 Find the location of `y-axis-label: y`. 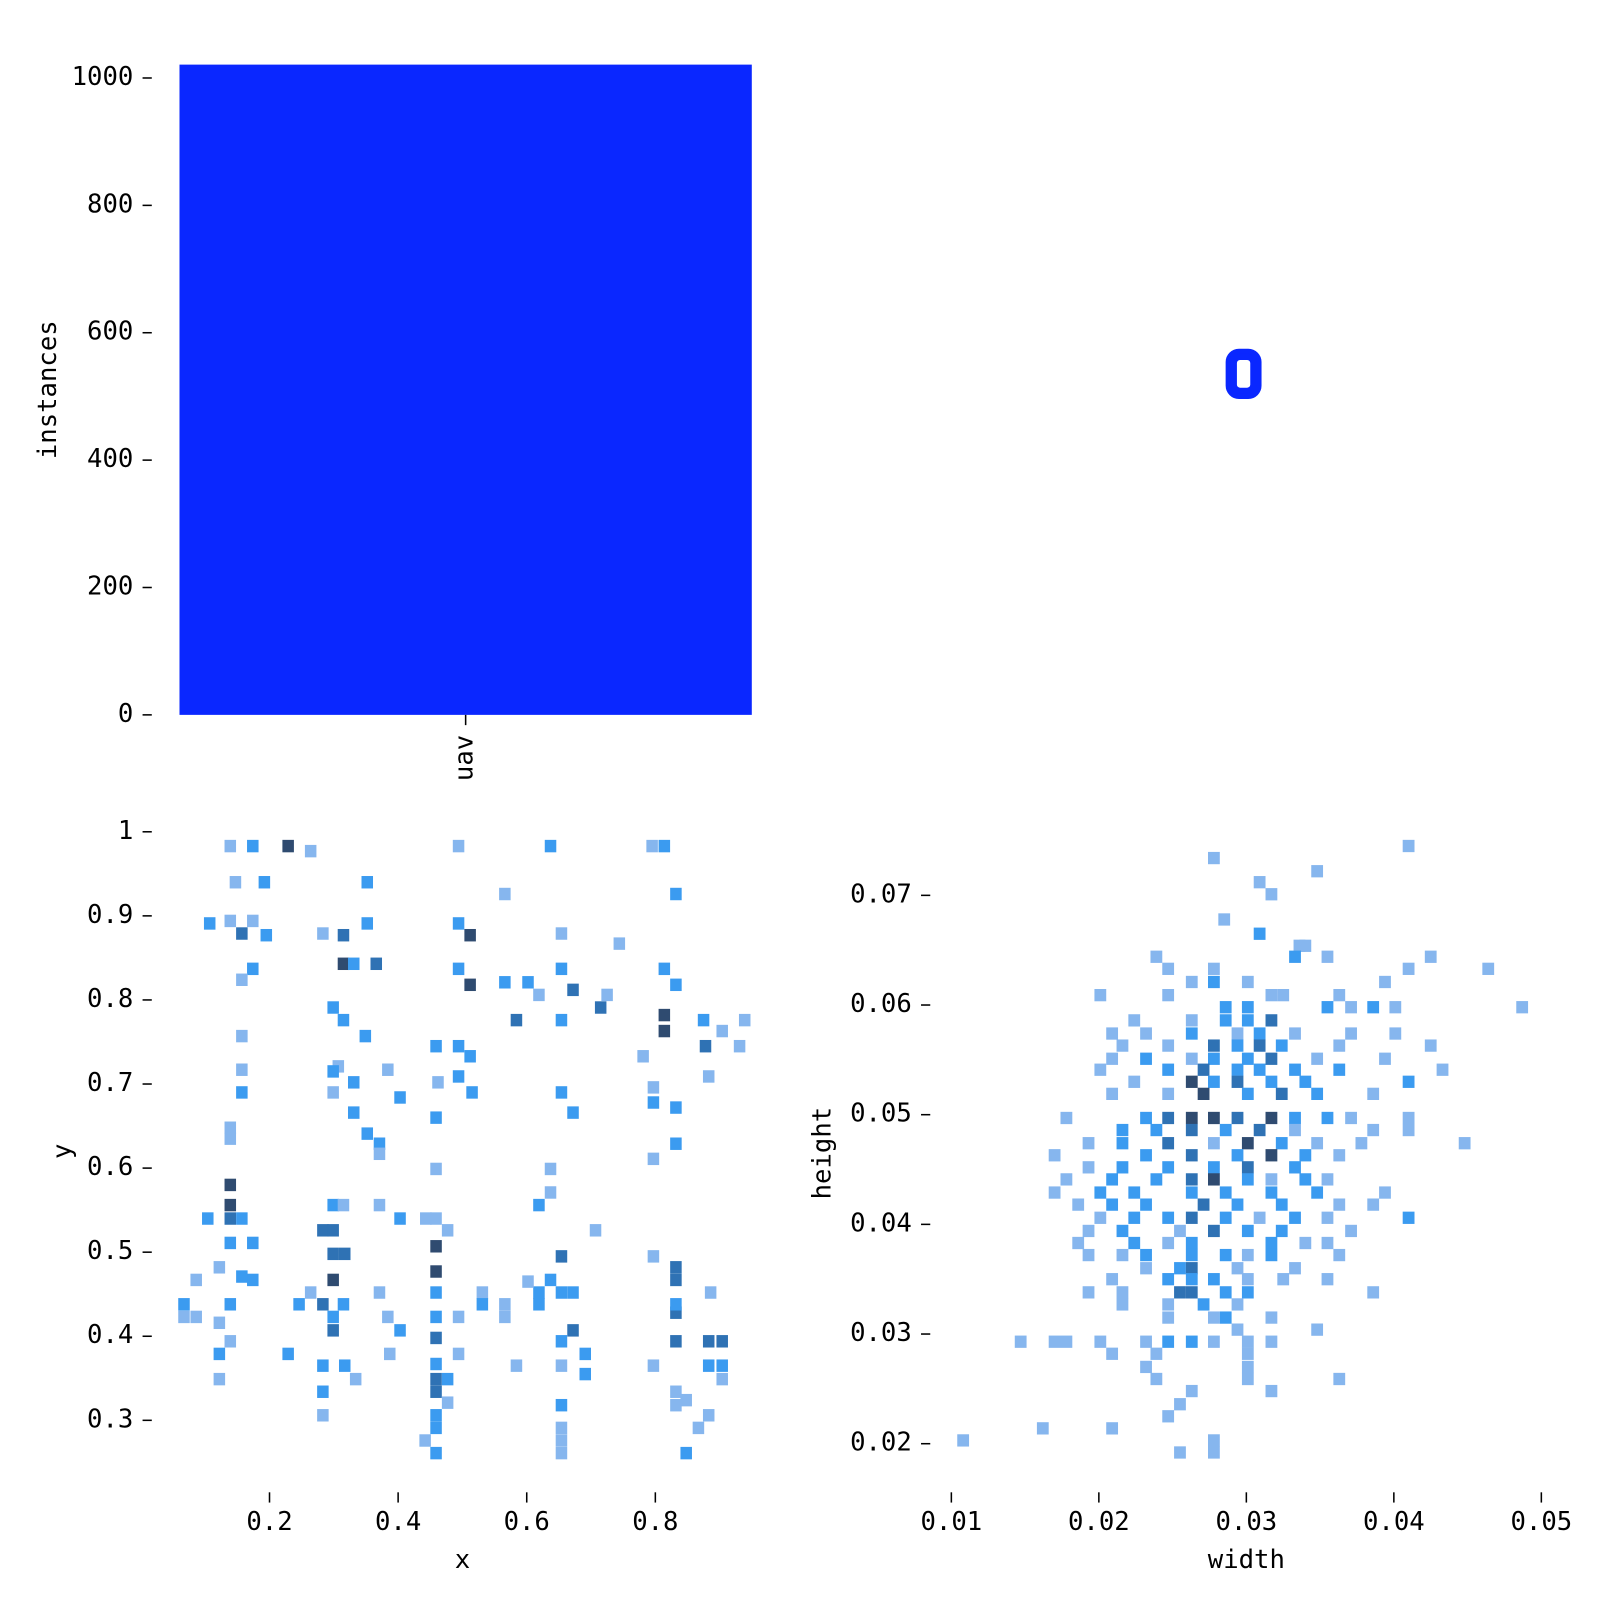

y-axis-label: y is located at coordinates (63, 1151).